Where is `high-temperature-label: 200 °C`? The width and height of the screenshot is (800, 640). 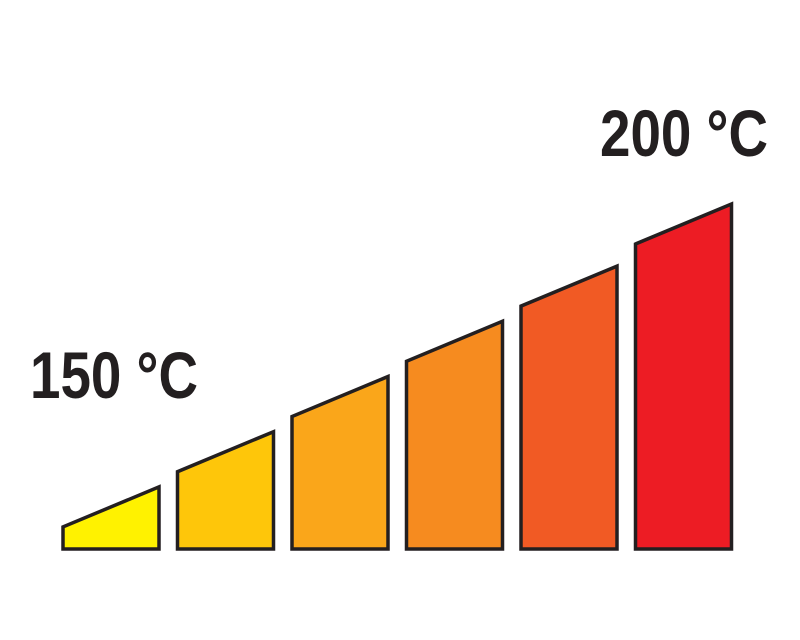
high-temperature-label: 200 °C is located at coordinates (684, 133).